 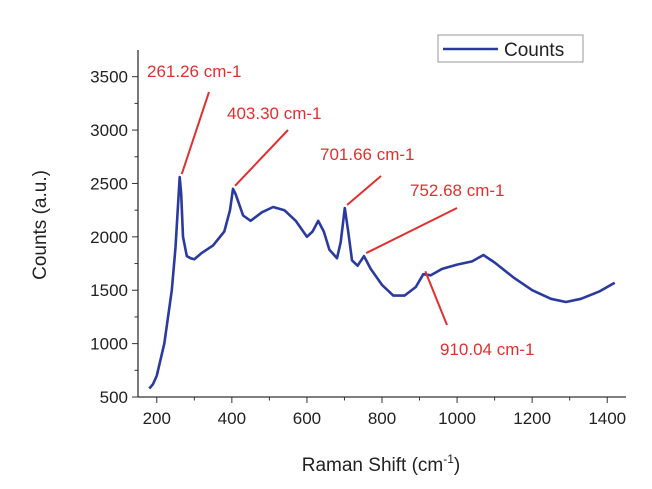 I want to click on x-tick-label: 600, so click(x=307, y=418).